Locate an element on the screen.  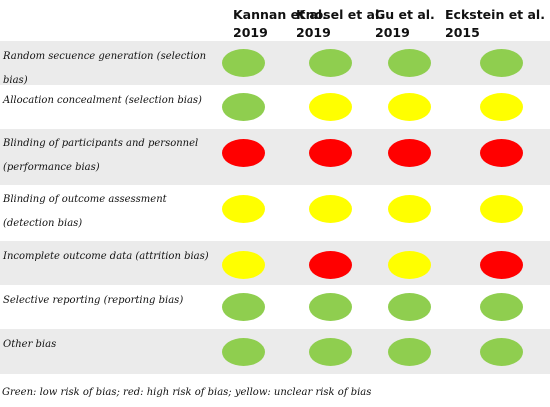
study-year: 2015 is located at coordinates (462, 32).